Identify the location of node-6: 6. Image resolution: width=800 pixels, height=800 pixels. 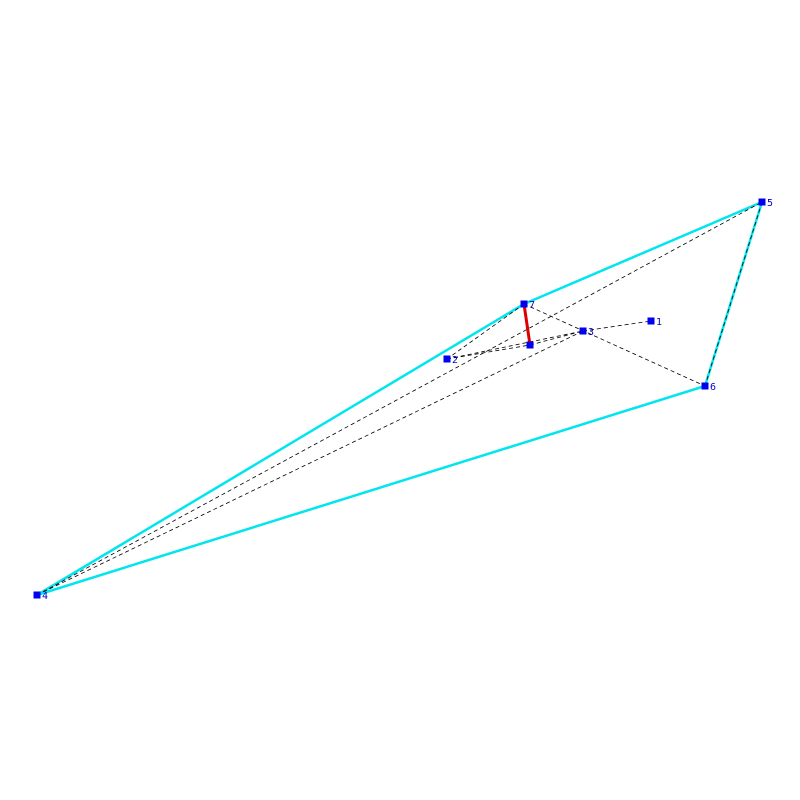
(708, 387).